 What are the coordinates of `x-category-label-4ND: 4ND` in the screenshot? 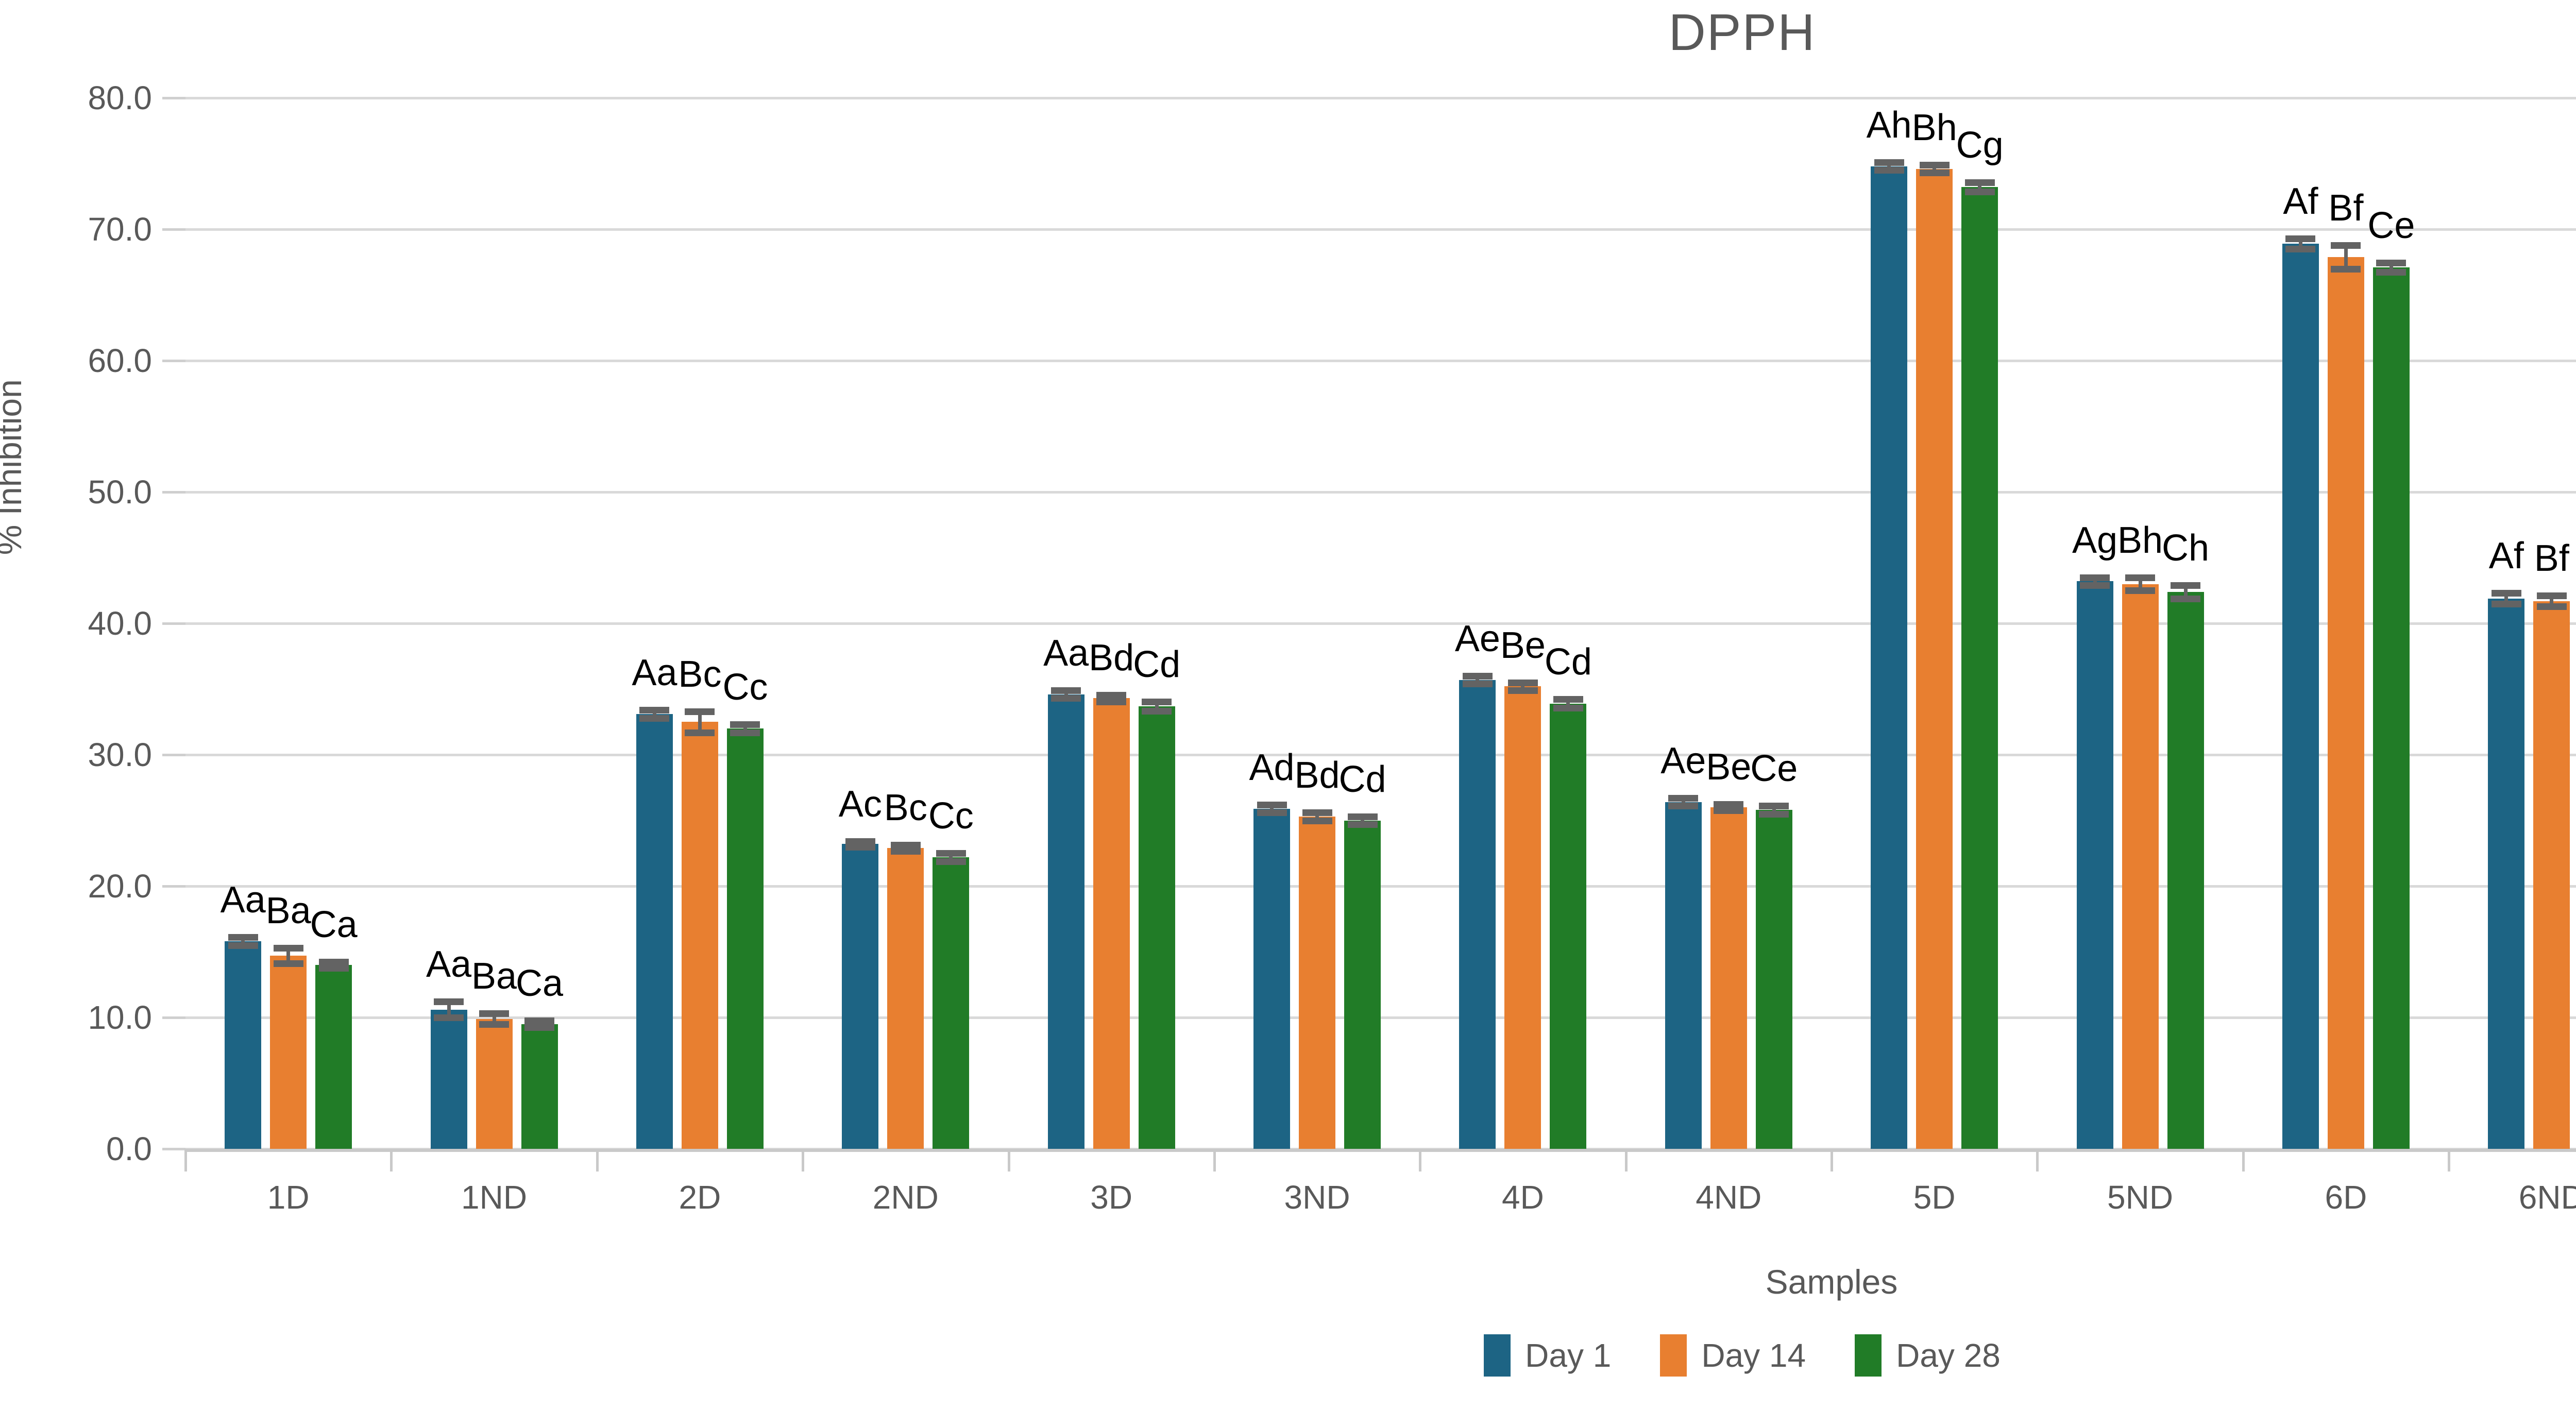 It's located at (1729, 1198).